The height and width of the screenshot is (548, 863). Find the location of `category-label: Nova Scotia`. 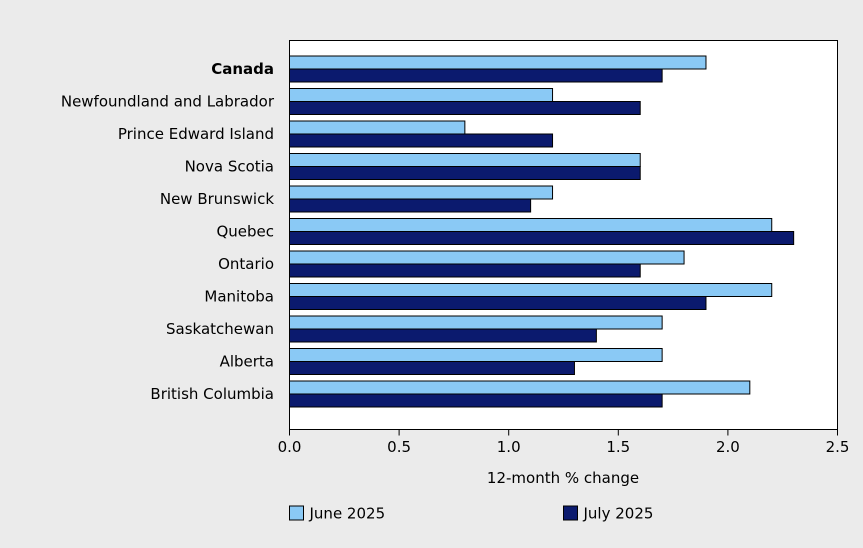

category-label: Nova Scotia is located at coordinates (229, 167).